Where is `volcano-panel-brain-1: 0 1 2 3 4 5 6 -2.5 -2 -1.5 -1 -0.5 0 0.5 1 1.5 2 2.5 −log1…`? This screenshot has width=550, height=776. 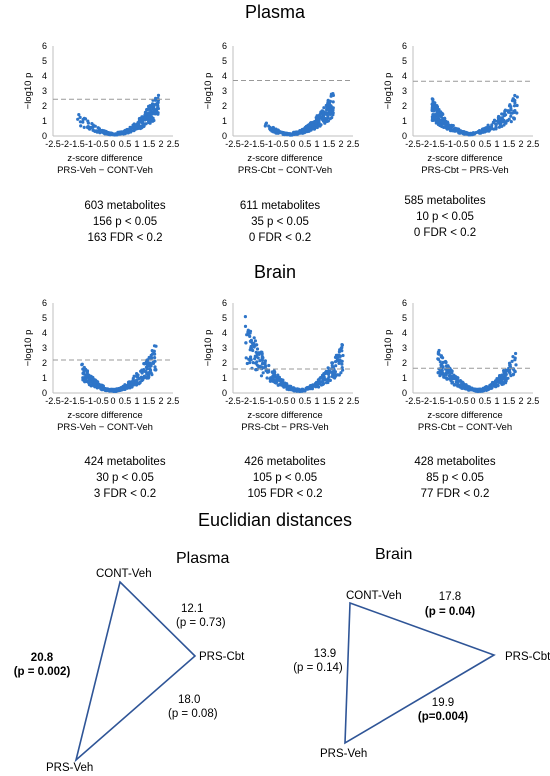
volcano-panel-brain-1: 0 1 2 3 4 5 6 -2.5 -2 -1.5 -1 -0.5 0 0.5 1 1.5 2 2.5 −log1… is located at coordinates (100, 400).